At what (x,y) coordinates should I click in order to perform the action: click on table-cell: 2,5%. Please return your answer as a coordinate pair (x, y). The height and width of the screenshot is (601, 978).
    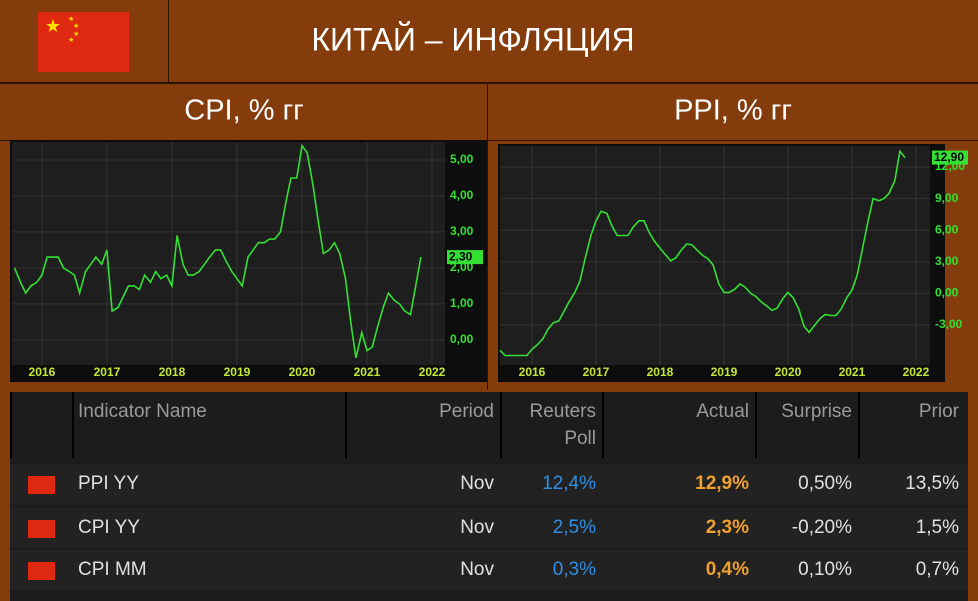
    Looking at the image, I should click on (574, 527).